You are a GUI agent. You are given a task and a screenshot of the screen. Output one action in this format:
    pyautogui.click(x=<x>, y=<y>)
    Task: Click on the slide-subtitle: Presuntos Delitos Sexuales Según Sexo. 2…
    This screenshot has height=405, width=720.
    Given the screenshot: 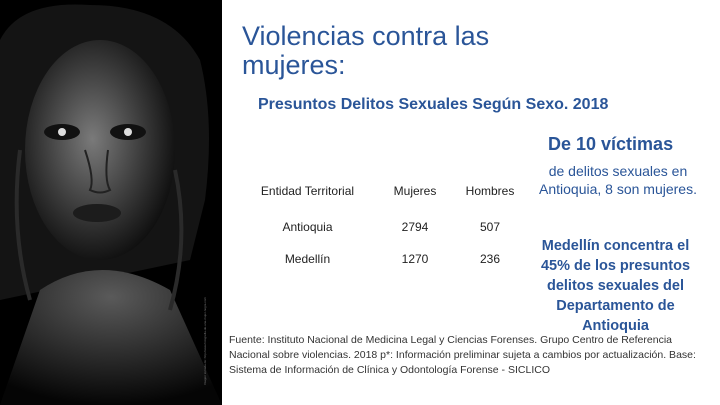 What is the action you would take?
    pyautogui.click(x=433, y=104)
    